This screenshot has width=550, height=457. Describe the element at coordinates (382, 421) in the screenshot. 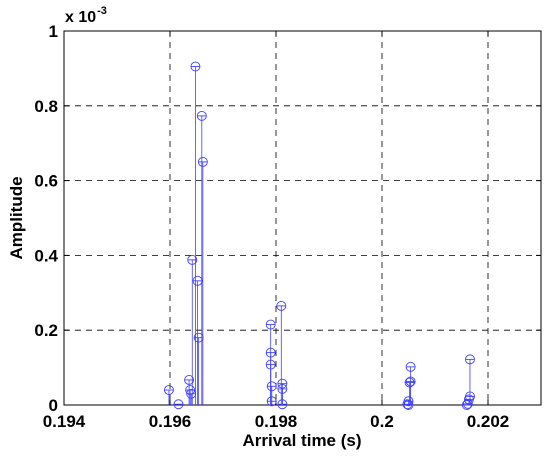

I see `x-tick-label: 0.2` at that location.